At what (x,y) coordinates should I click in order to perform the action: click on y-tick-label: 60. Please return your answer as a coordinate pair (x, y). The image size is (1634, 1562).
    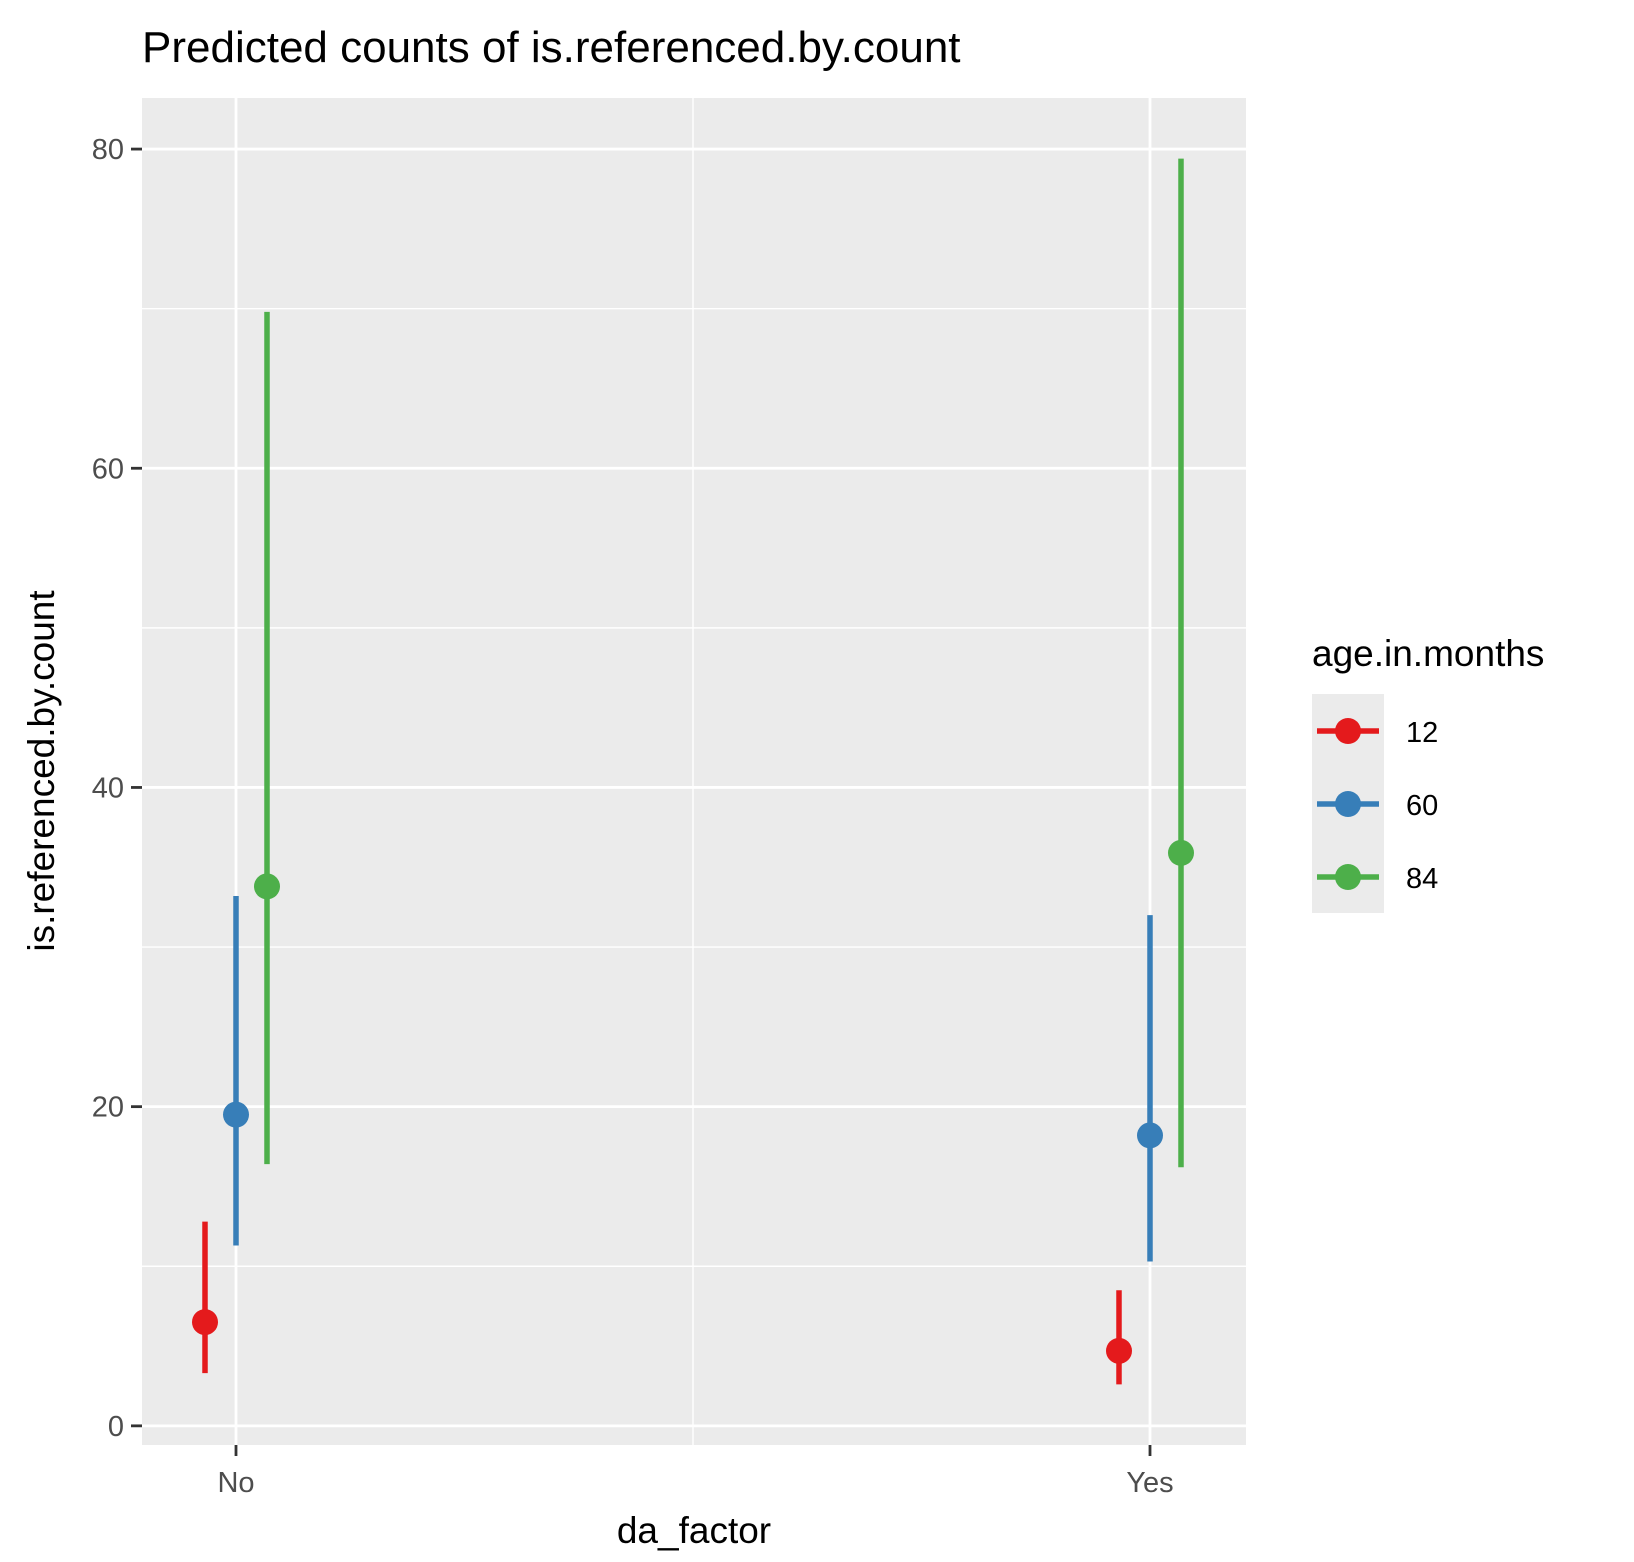
    Looking at the image, I should click on (108, 469).